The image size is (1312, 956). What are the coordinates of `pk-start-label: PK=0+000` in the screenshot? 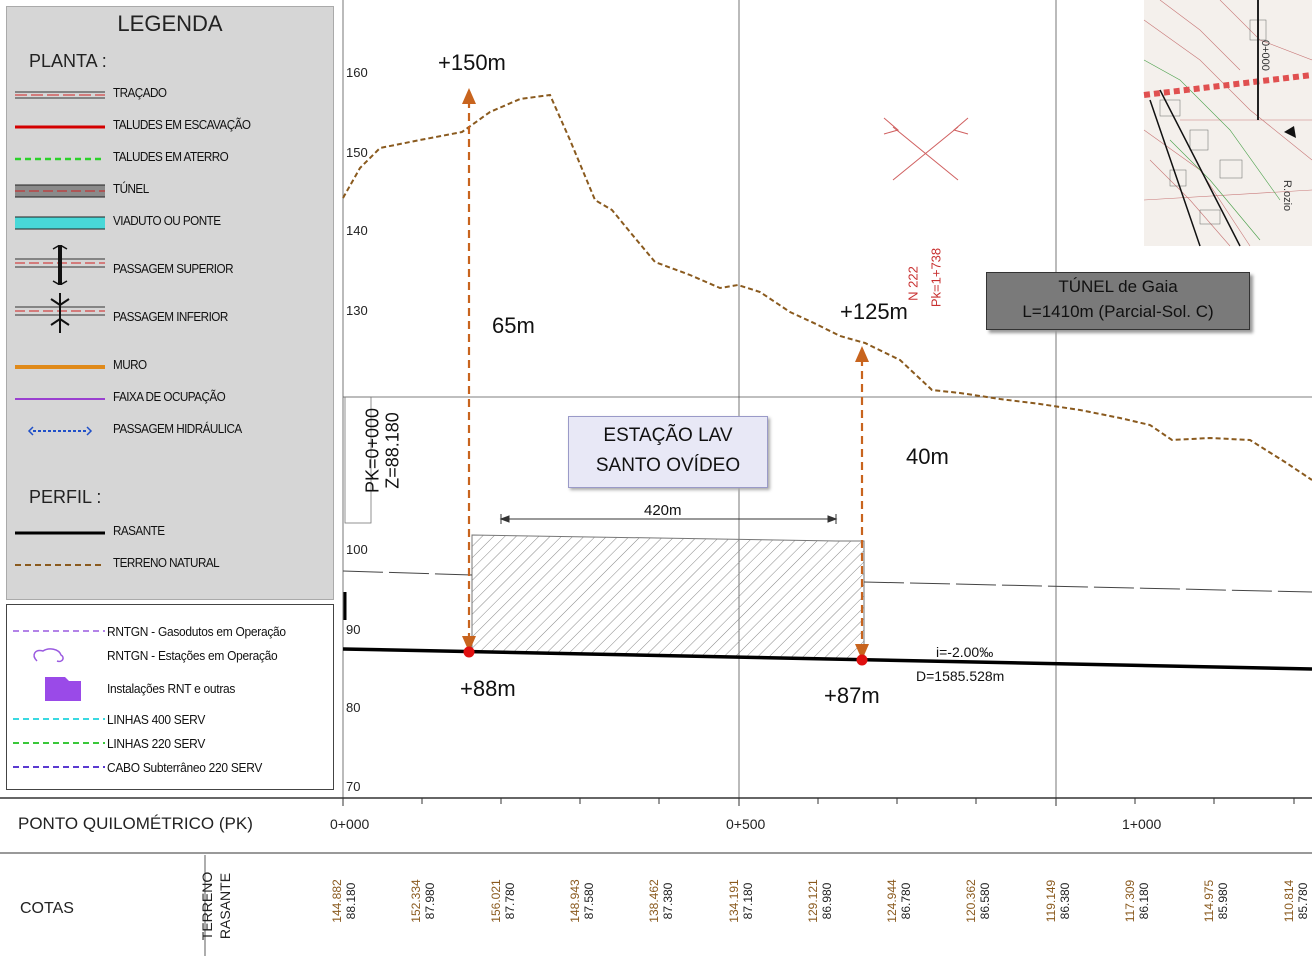 It's located at (372, 450).